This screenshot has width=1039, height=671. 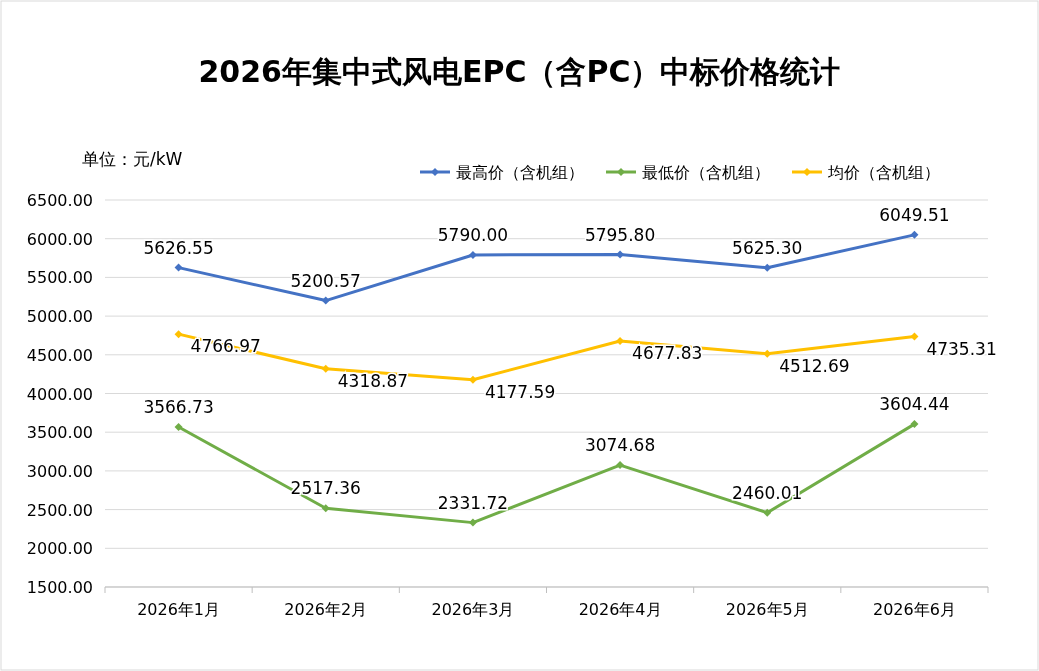 What do you see at coordinates (178, 247) in the screenshot?
I see `data-label: 5626.55` at bounding box center [178, 247].